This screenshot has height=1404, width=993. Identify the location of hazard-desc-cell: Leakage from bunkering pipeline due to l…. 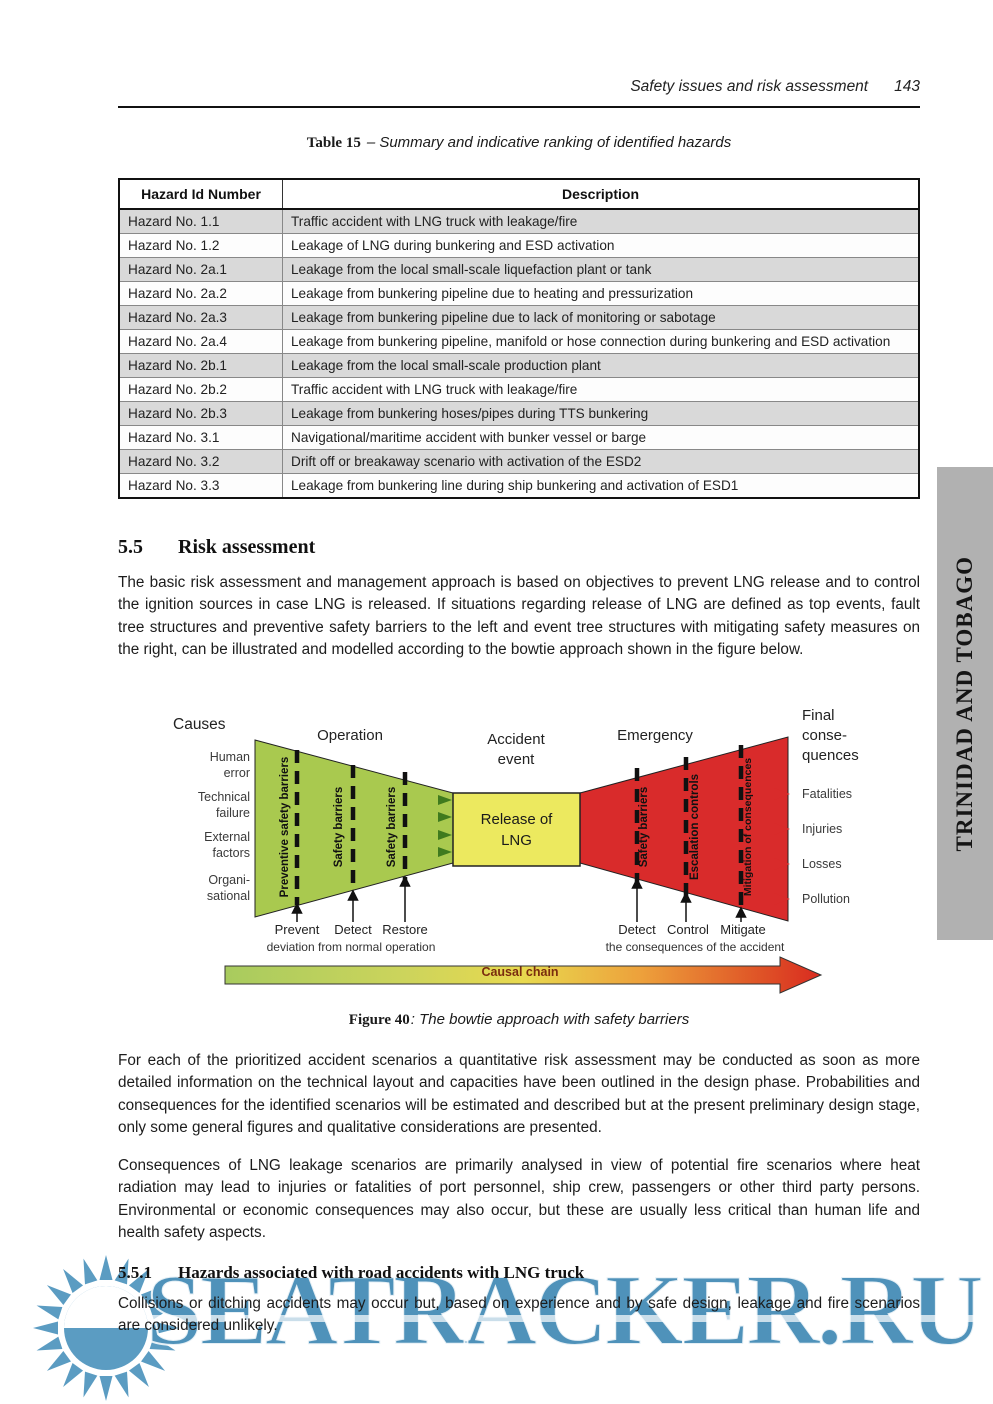
(601, 317).